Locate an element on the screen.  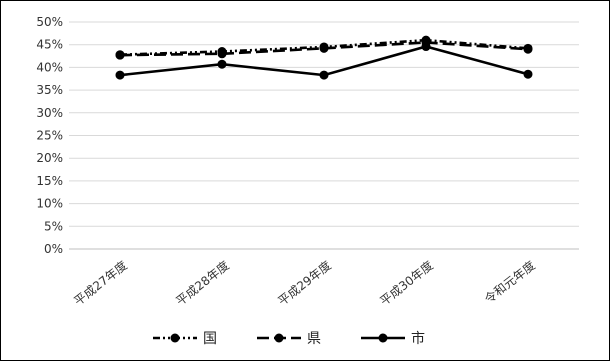
y-tick-label: 30% is located at coordinates (49, 113).